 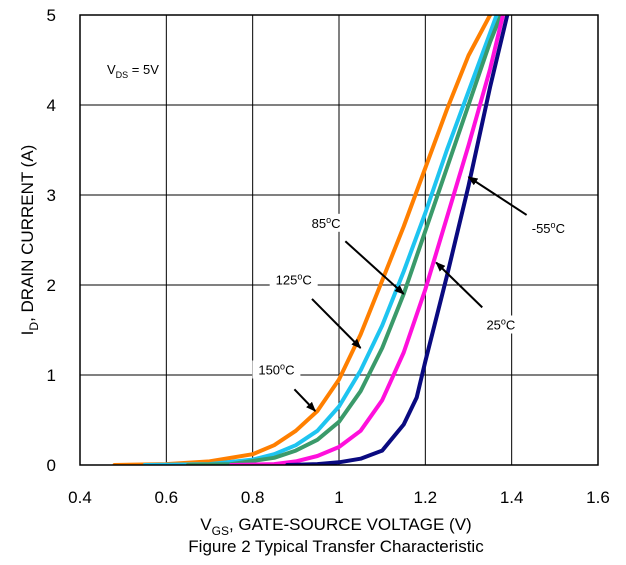 I want to click on annotation-label: -55oC, so click(x=548, y=228).